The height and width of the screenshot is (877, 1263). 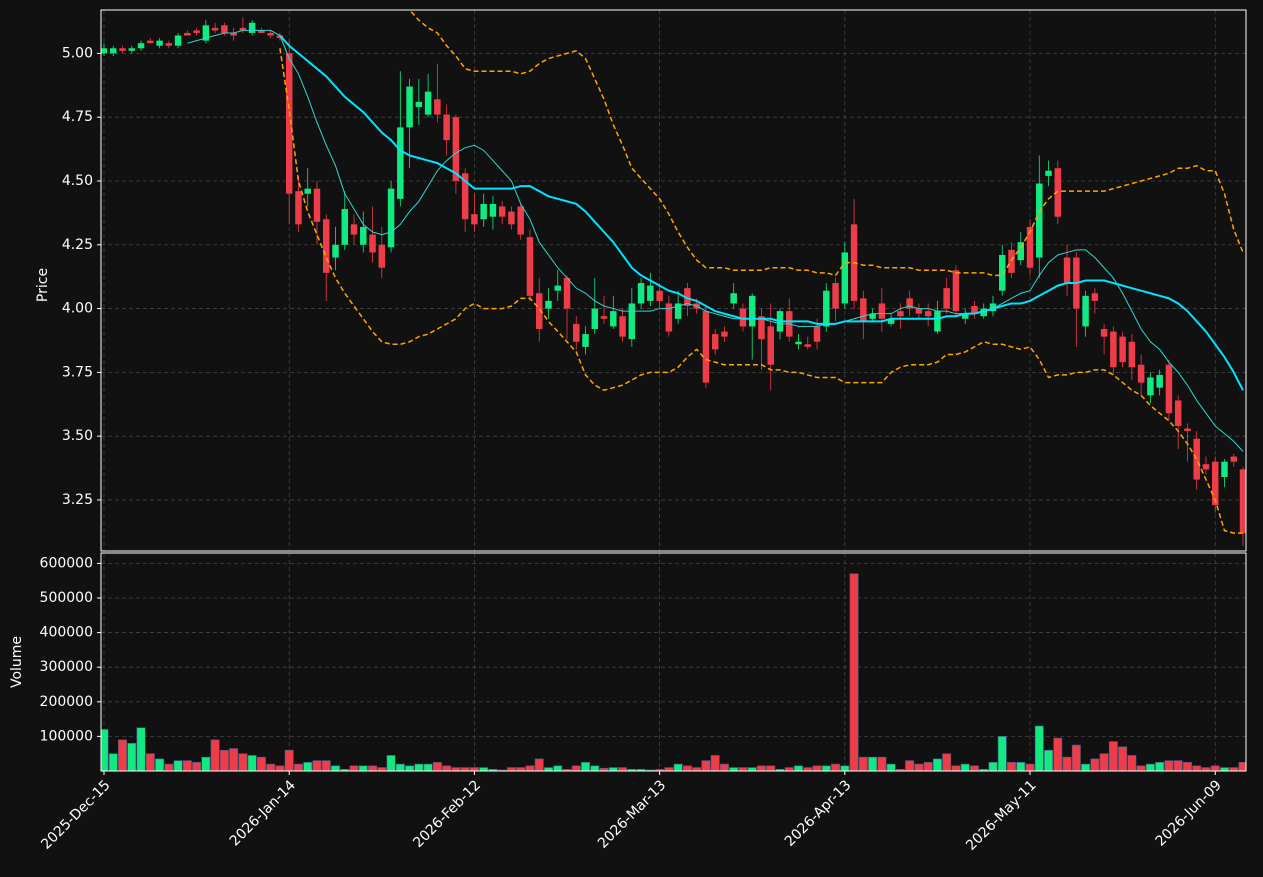 What do you see at coordinates (77, 117) in the screenshot?
I see `y-tick-label: 4.75` at bounding box center [77, 117].